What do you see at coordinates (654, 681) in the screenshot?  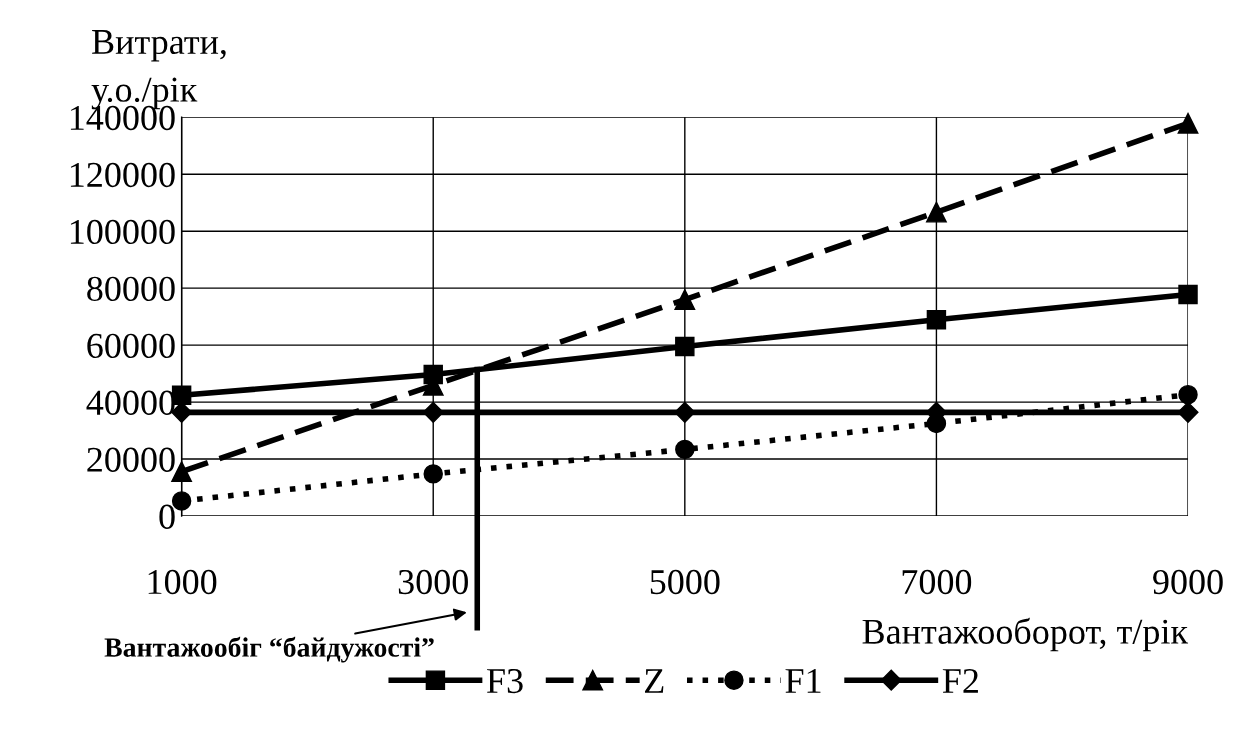 I see `legend-label: Z` at bounding box center [654, 681].